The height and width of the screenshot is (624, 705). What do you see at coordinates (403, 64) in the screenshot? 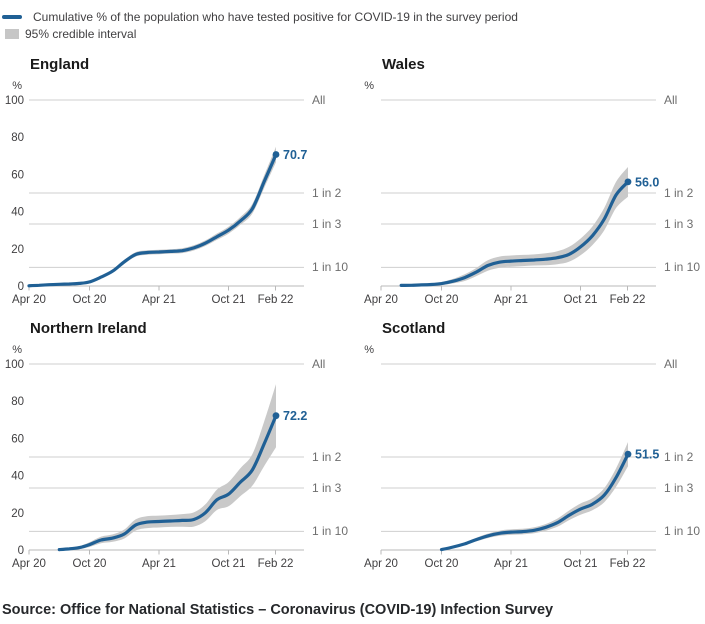
I see `chart-title-wales: Wales` at bounding box center [403, 64].